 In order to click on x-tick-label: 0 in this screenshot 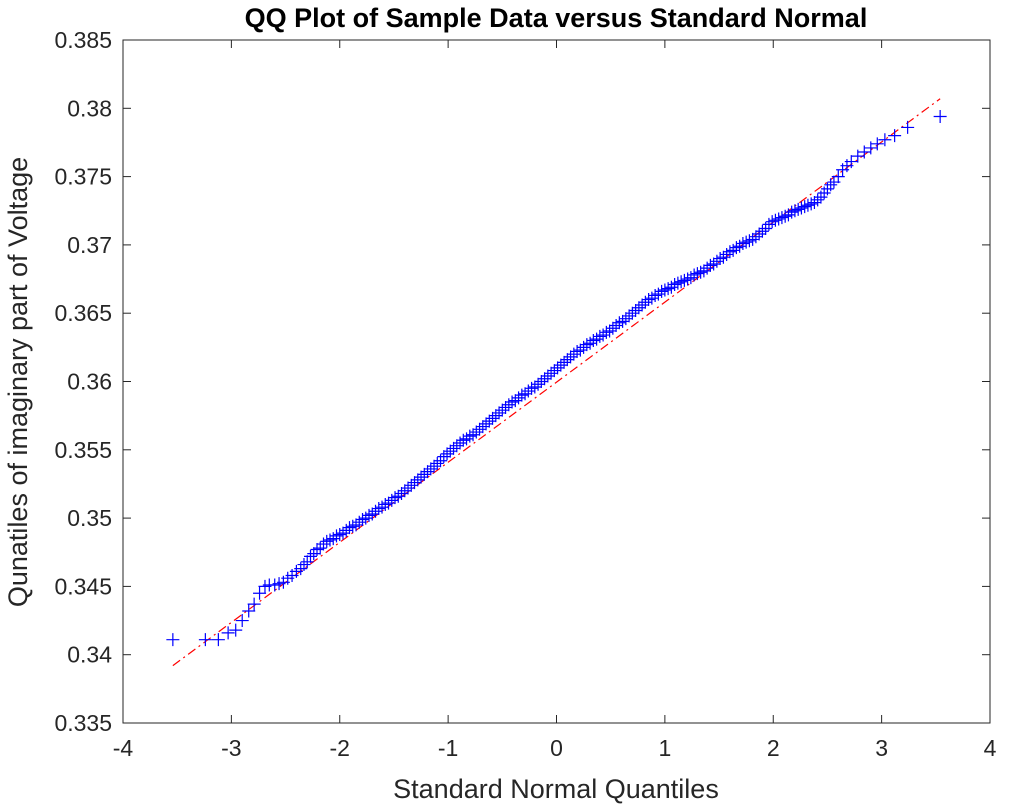, I will do `click(556, 748)`.